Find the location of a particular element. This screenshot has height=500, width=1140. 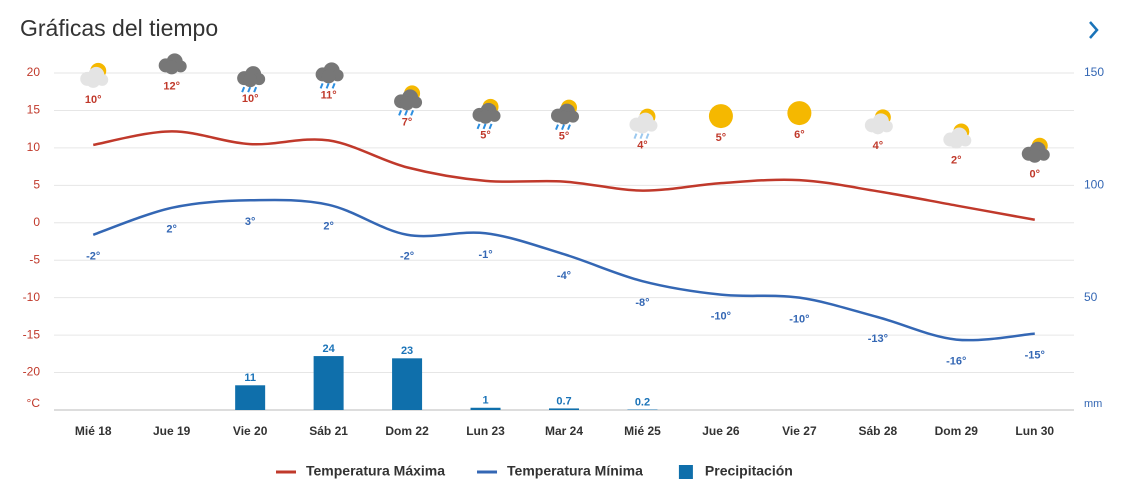

x-tick-label: Sáb 28 is located at coordinates (877, 431).